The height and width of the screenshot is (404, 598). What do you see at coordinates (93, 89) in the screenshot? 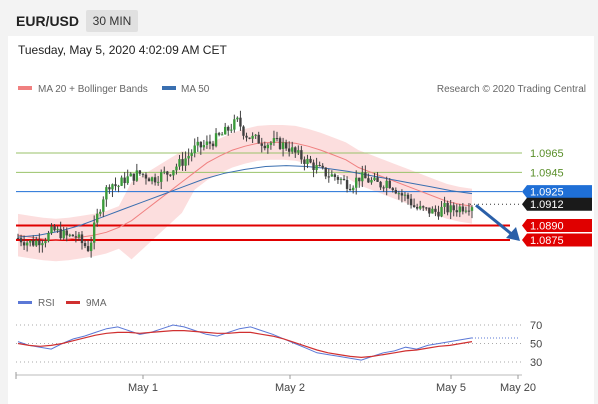
I see `ma20-legend-label: MA 20 + Bollinger Bands` at bounding box center [93, 89].